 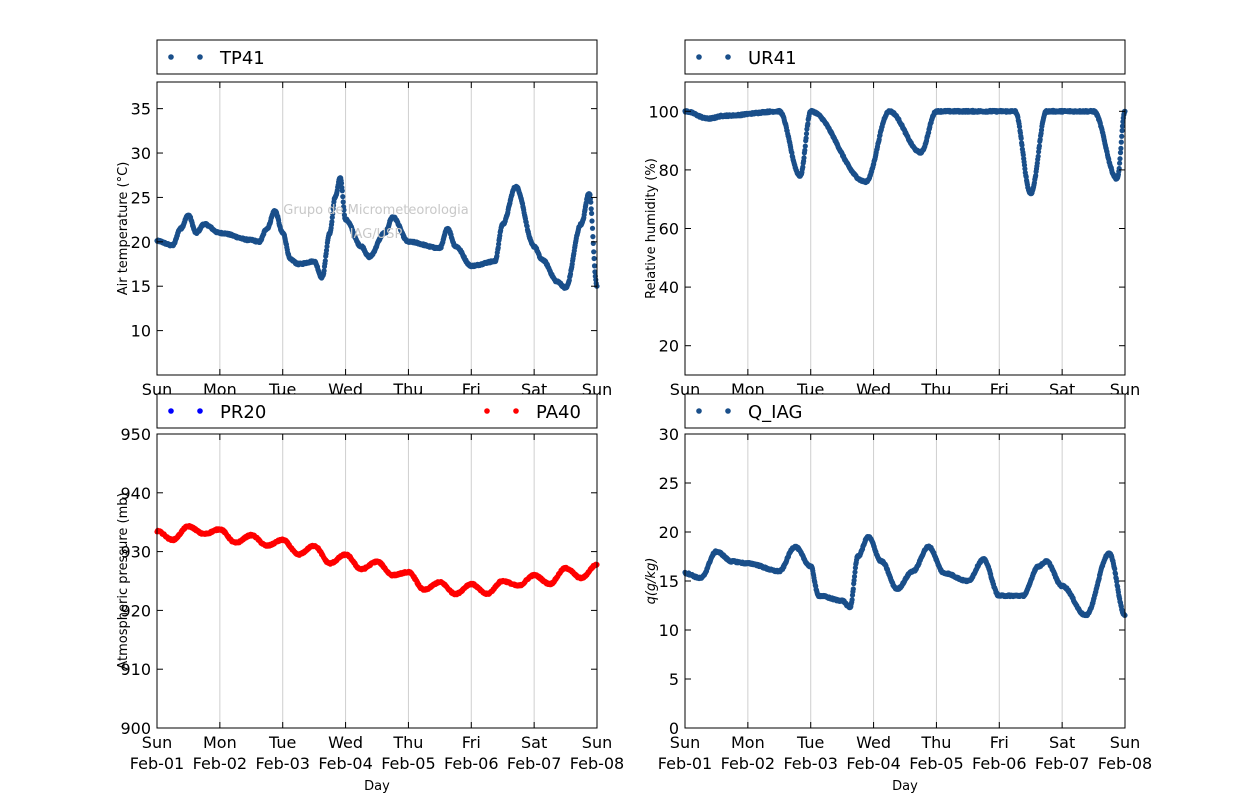 I want to click on y-tick-label: 60, so click(x=669, y=229).